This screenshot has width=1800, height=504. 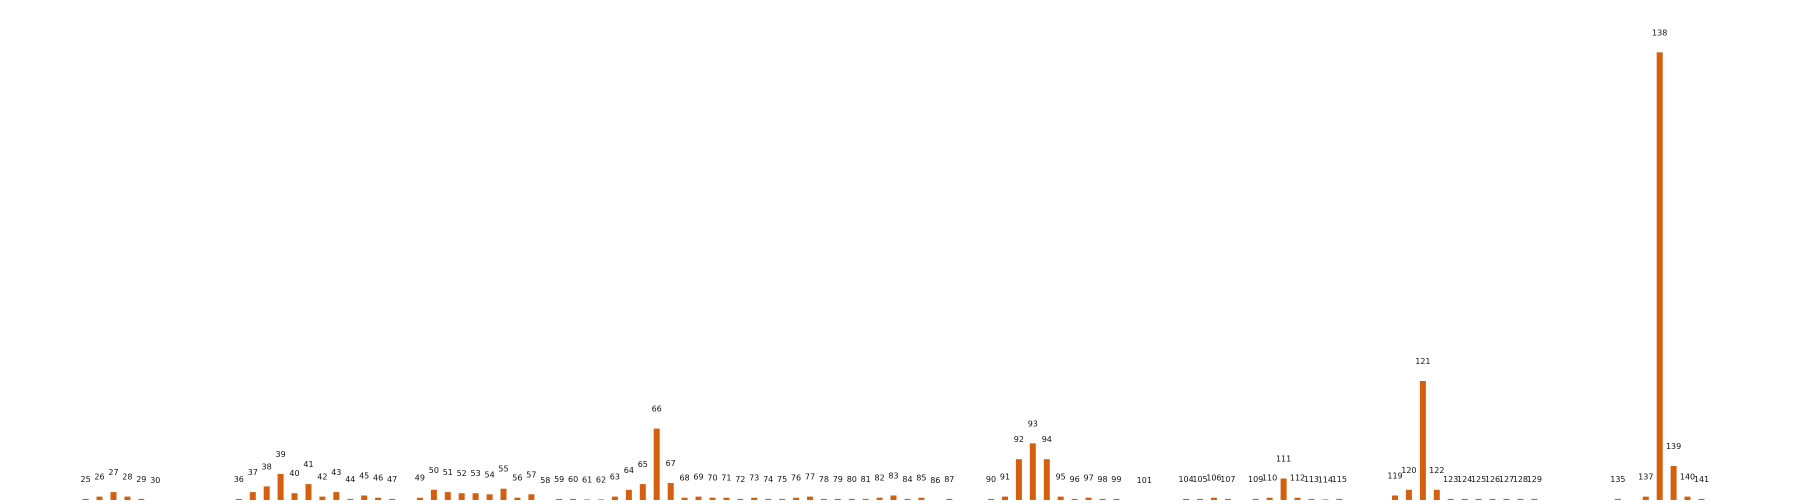 What do you see at coordinates (824, 479) in the screenshot?
I see `bar-label-78: 78` at bounding box center [824, 479].